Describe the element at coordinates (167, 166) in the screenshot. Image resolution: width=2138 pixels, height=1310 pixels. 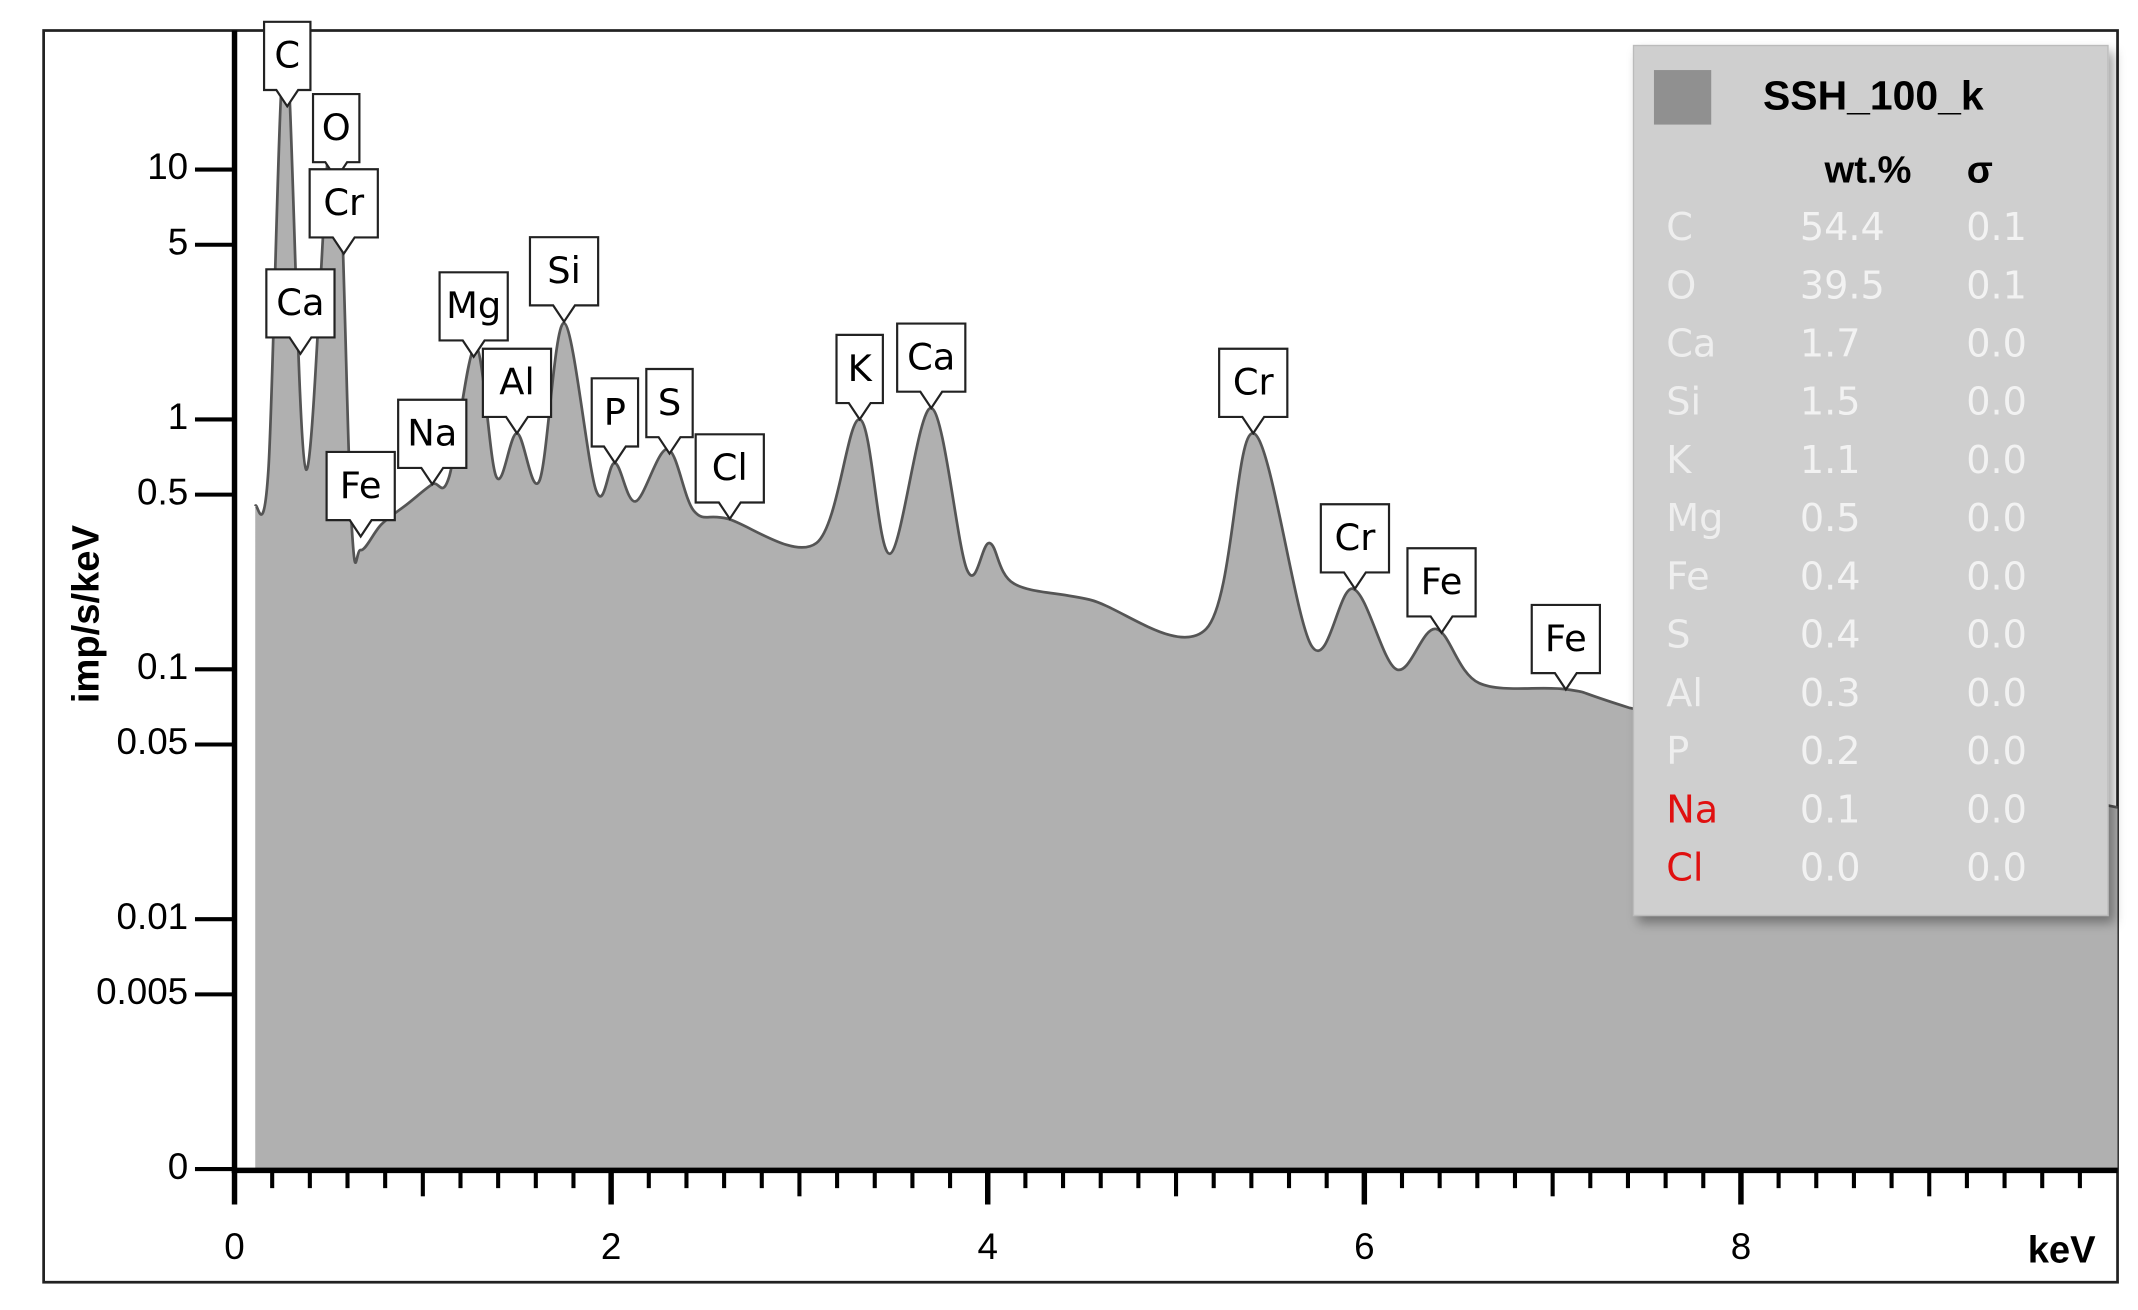
I see `y-tick-label: 10` at that location.